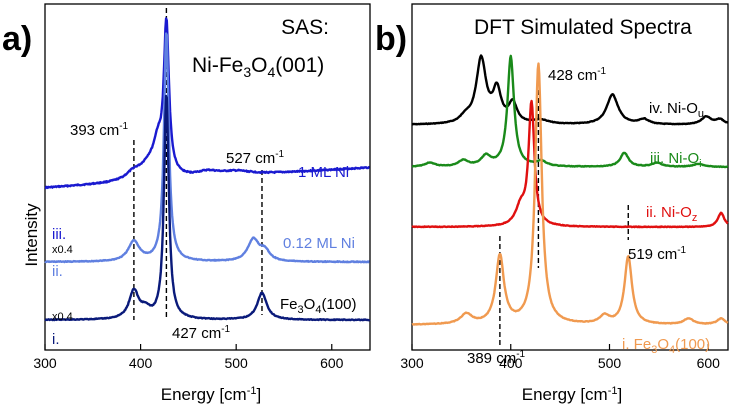  Describe the element at coordinates (676, 110) in the screenshot. I see `series-label-ni-ou: iv. Ni-Ou` at that location.